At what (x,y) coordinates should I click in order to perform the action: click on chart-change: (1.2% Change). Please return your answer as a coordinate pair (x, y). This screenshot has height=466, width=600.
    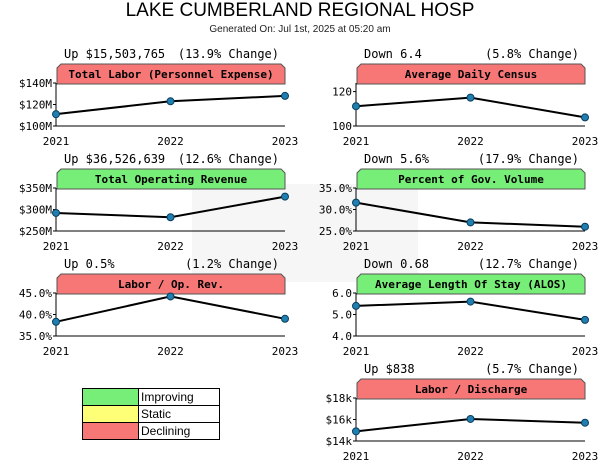
    Looking at the image, I should click on (232, 264).